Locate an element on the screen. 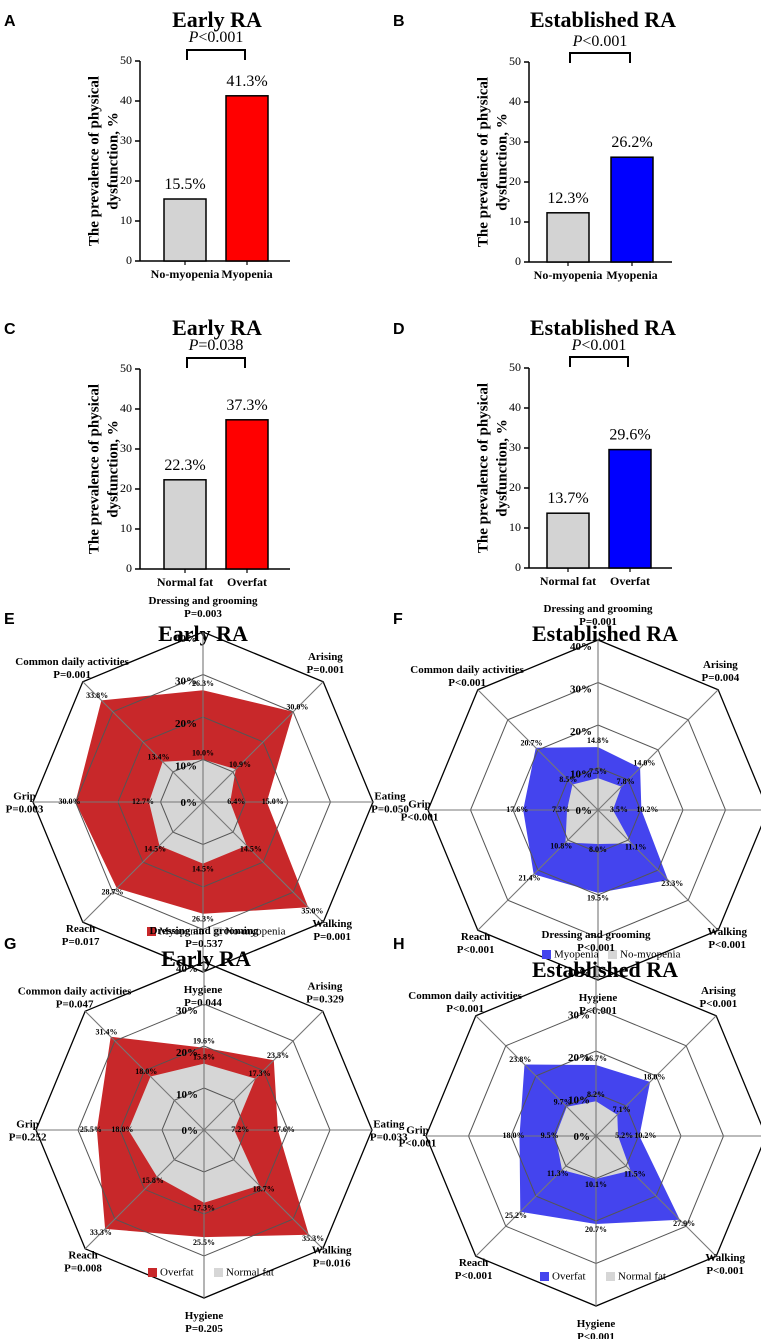 Image resolution: width=761 pixels, height=1339 pixels. y-axis-label-line1: The prevalence of physical is located at coordinates (483, 468).